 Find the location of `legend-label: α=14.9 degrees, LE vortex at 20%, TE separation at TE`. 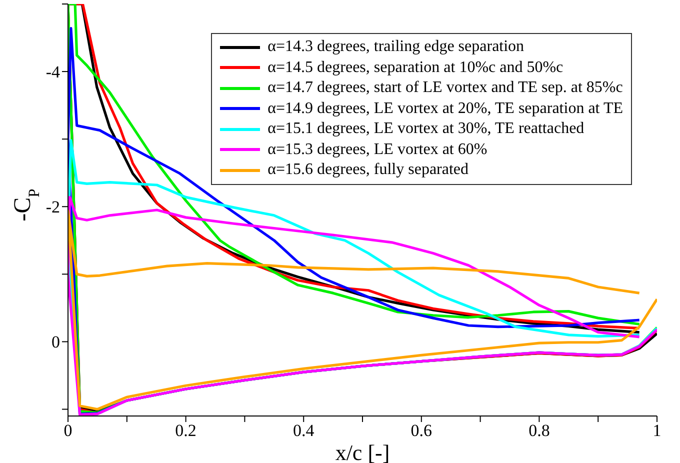

legend-label: α=14.9 degrees, LE vortex at 20%, TE separation at TE is located at coordinates (445, 108).